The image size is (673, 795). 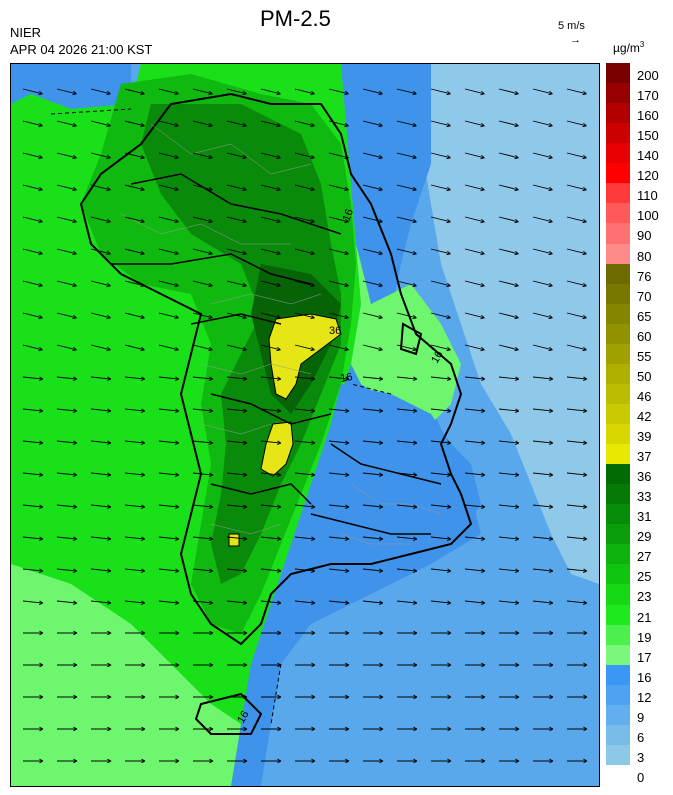 What do you see at coordinates (571, 26) in the screenshot?
I see `wind-reference-label: 5 m/s` at bounding box center [571, 26].